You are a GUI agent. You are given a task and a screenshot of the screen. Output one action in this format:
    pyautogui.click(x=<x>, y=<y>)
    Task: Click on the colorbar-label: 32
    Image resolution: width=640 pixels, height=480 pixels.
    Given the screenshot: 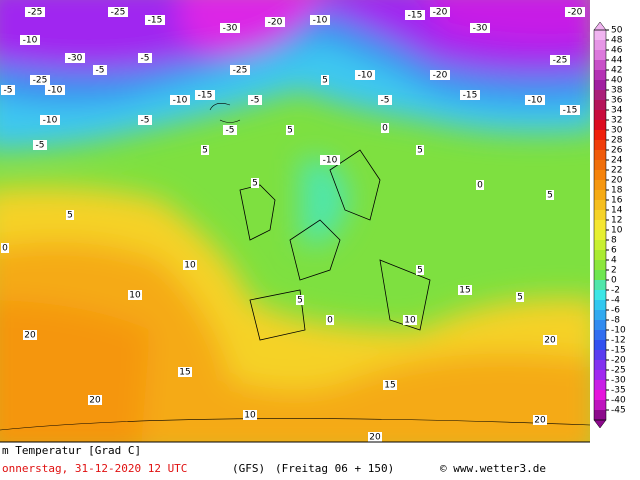 What is the action you would take?
    pyautogui.click(x=616, y=121)
    